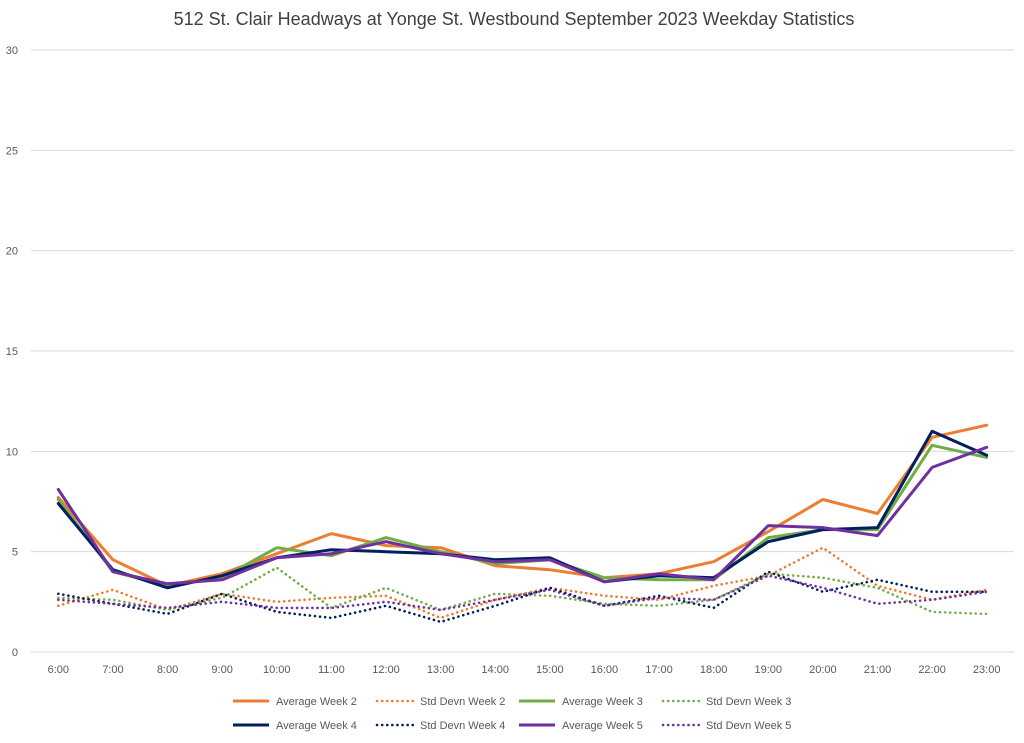 The height and width of the screenshot is (743, 1024). I want to click on x-tick-label: 12:00, so click(386, 670).